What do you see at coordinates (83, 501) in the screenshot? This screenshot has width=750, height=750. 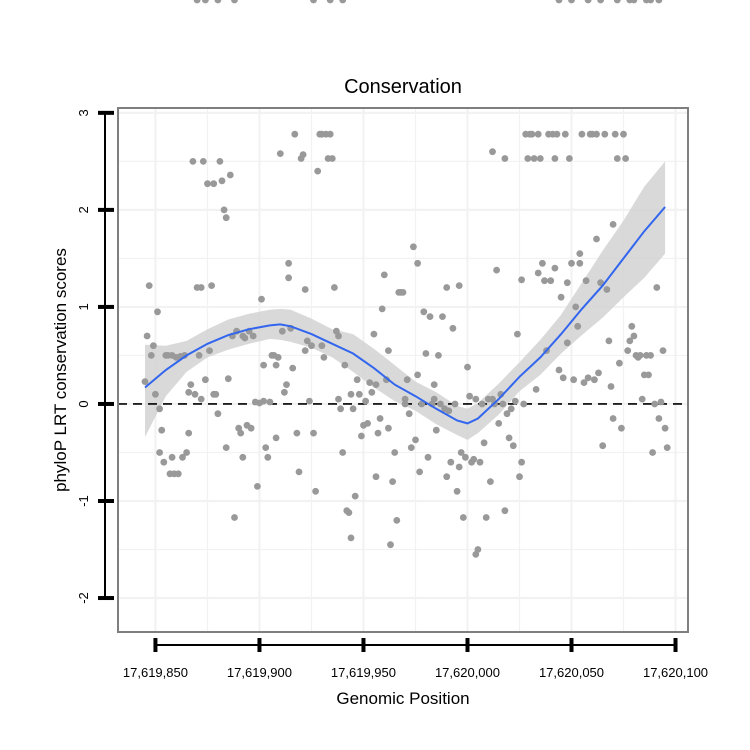 I see `y-tick-label: -1` at bounding box center [83, 501].